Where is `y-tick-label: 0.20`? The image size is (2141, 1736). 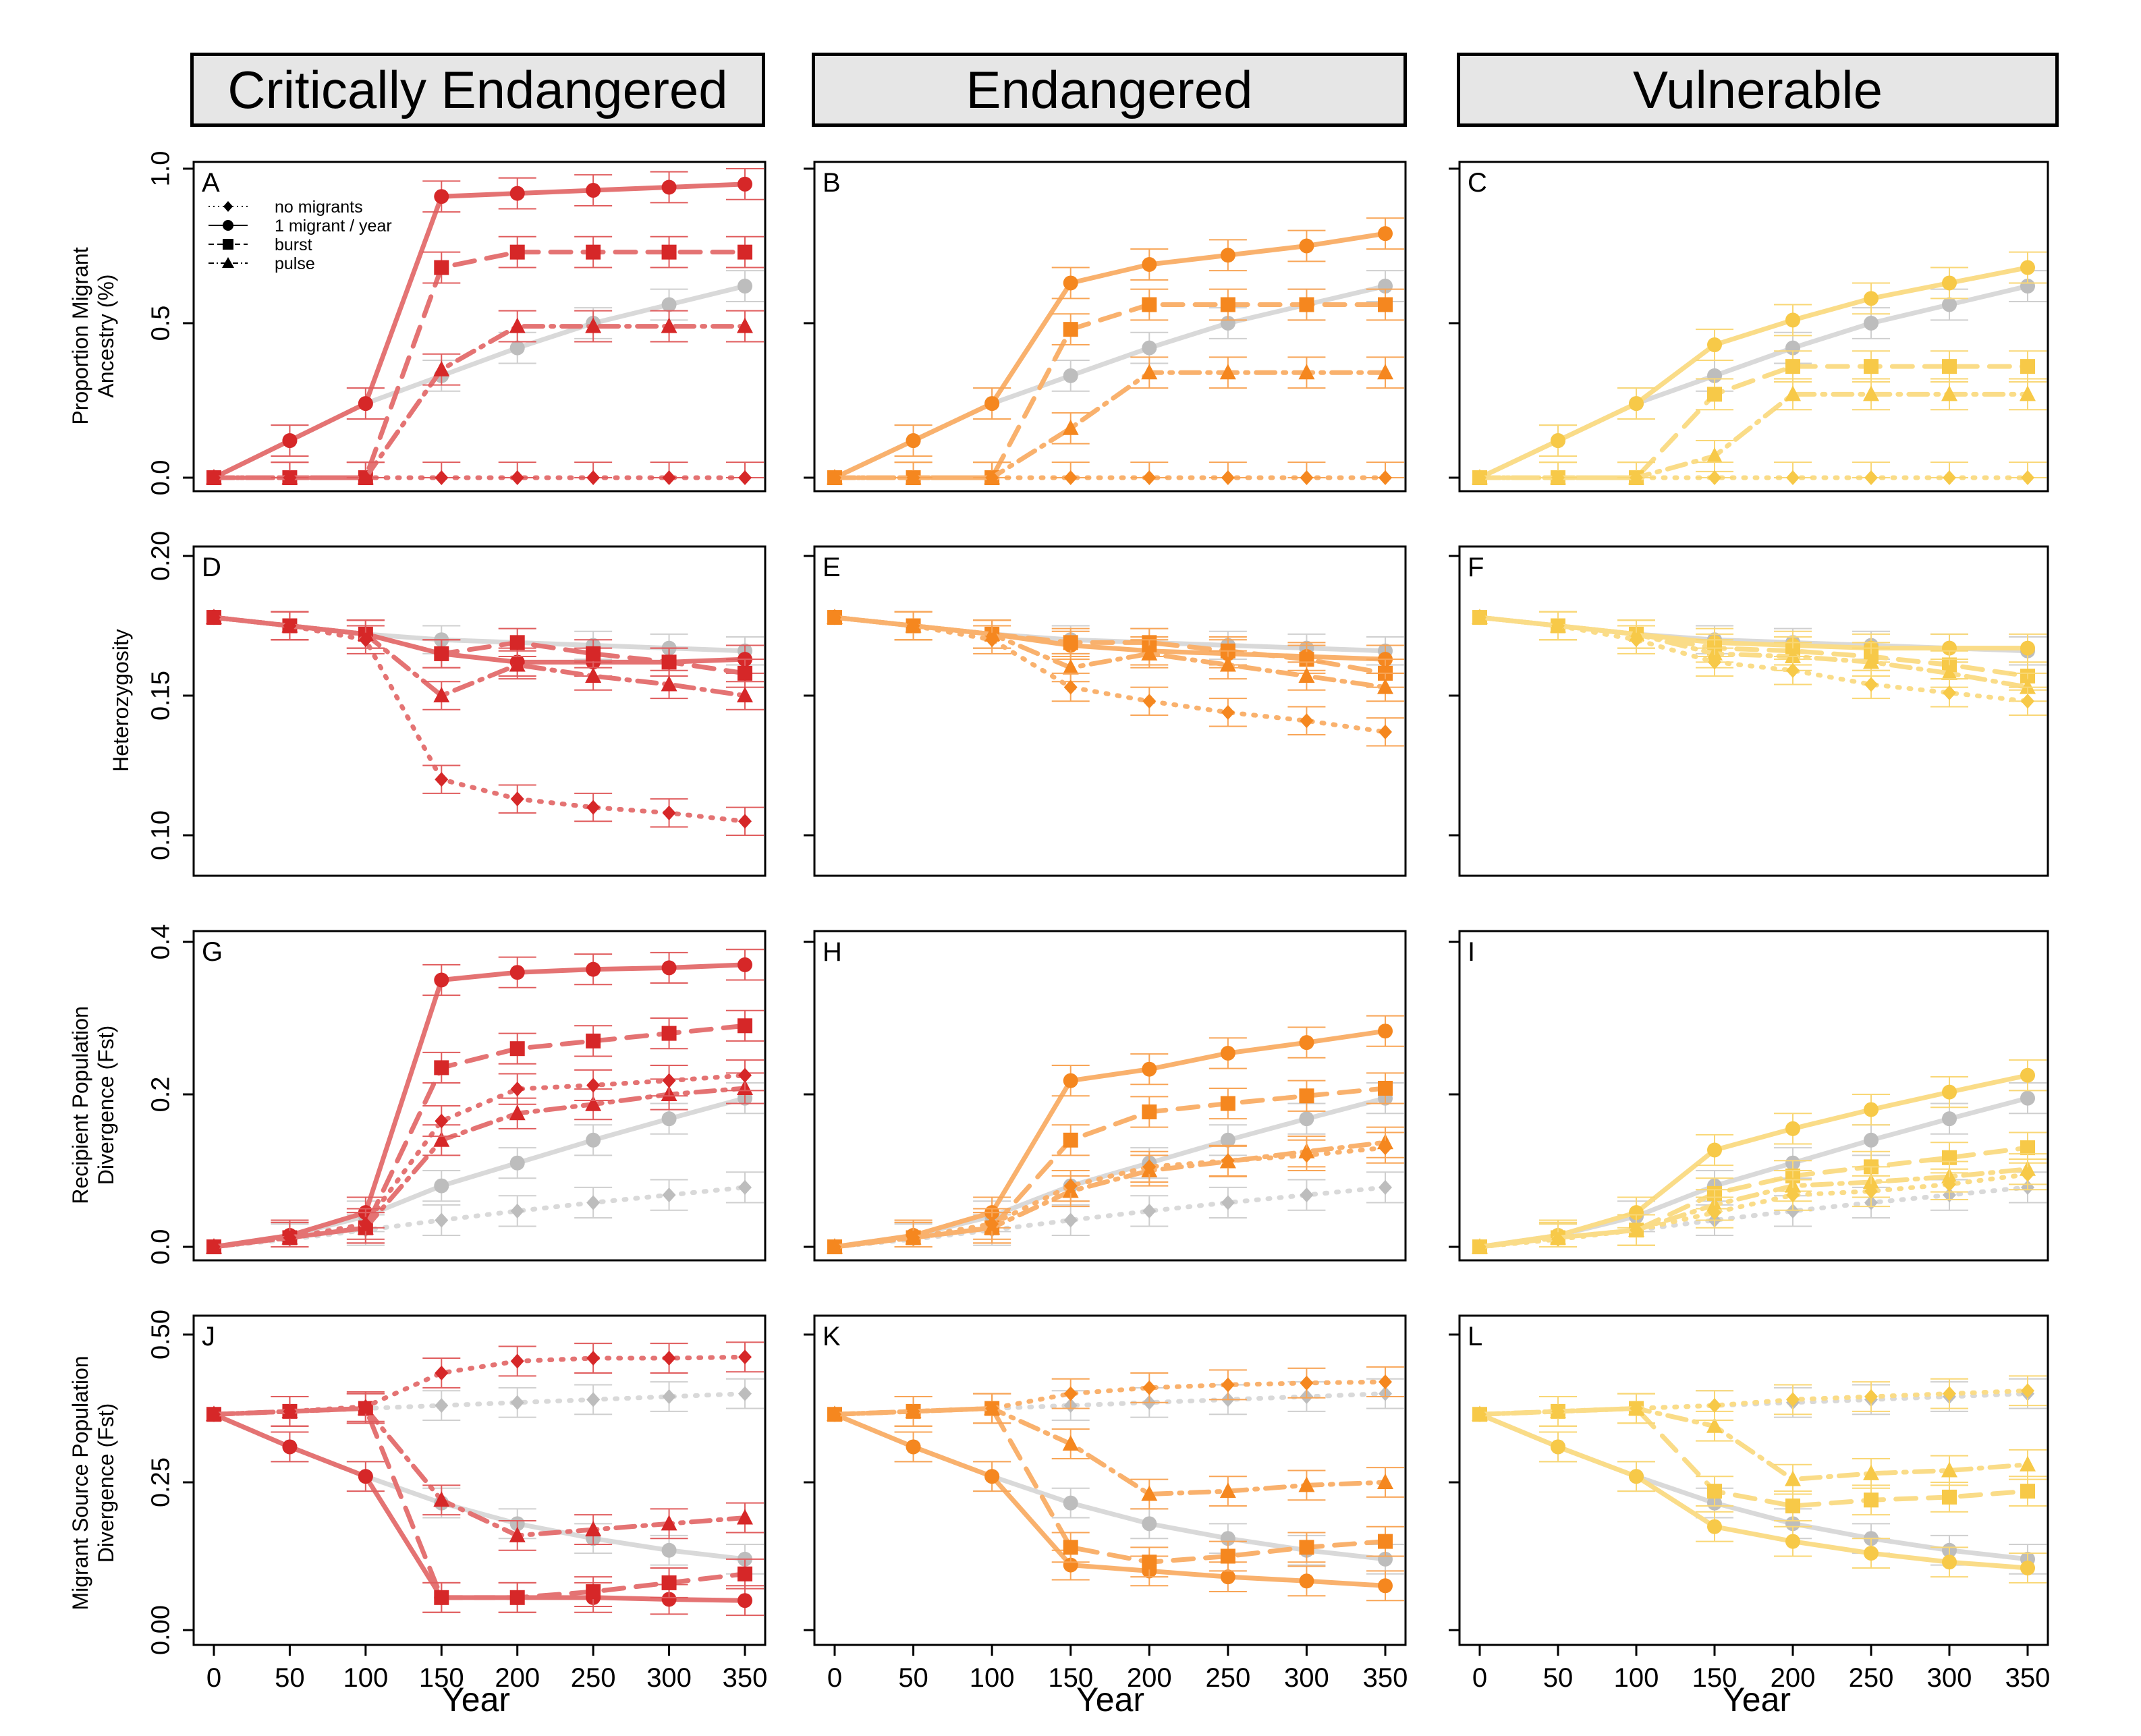 y-tick-label: 0.20 is located at coordinates (160, 556).